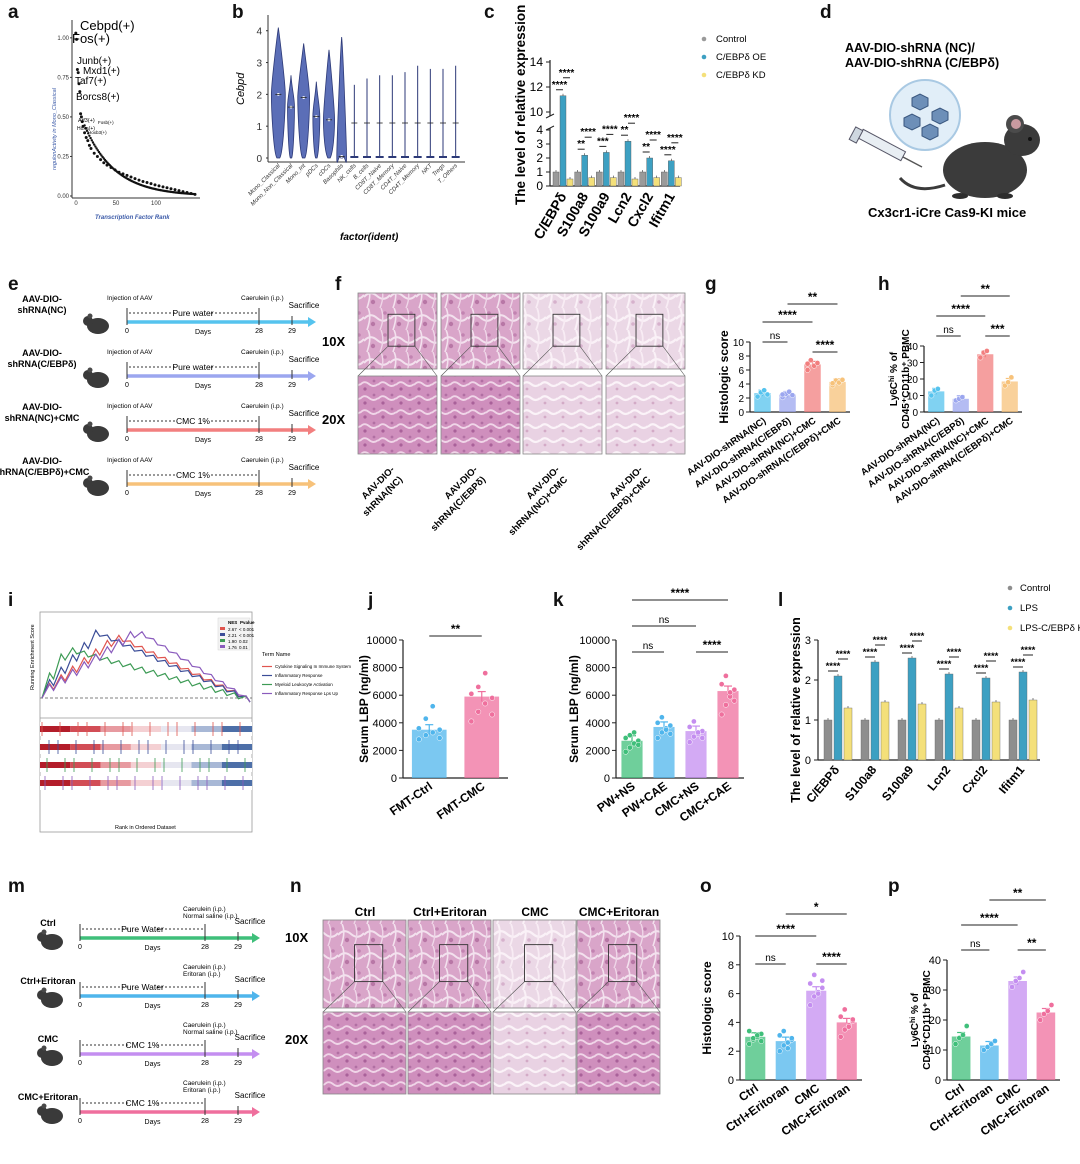 The height and width of the screenshot is (1164, 1080). Describe the element at coordinates (193, 421) in the screenshot. I see `timeline-treatment: CMC 1%` at that location.